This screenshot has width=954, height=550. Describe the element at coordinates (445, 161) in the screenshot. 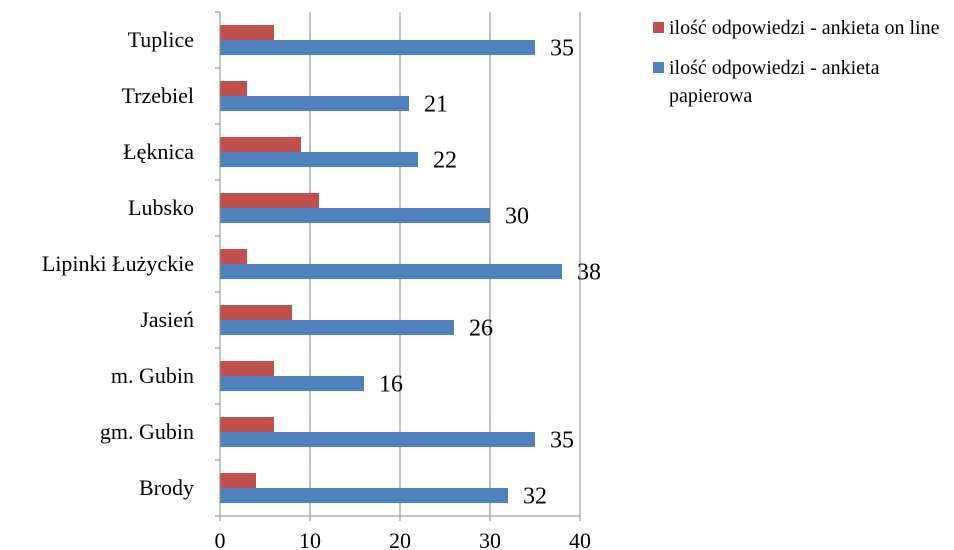

I see `data-label: 22` at that location.